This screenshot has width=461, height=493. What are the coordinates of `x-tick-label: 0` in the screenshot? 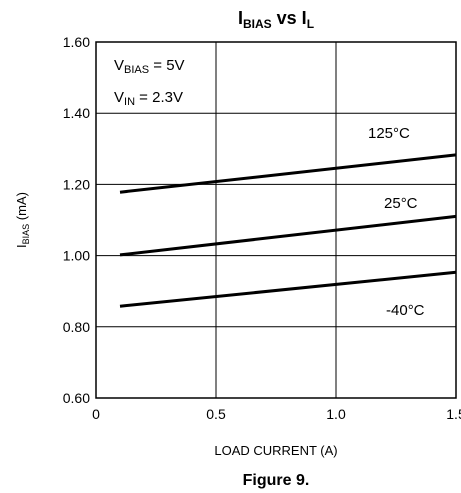 It's located at (96, 414).